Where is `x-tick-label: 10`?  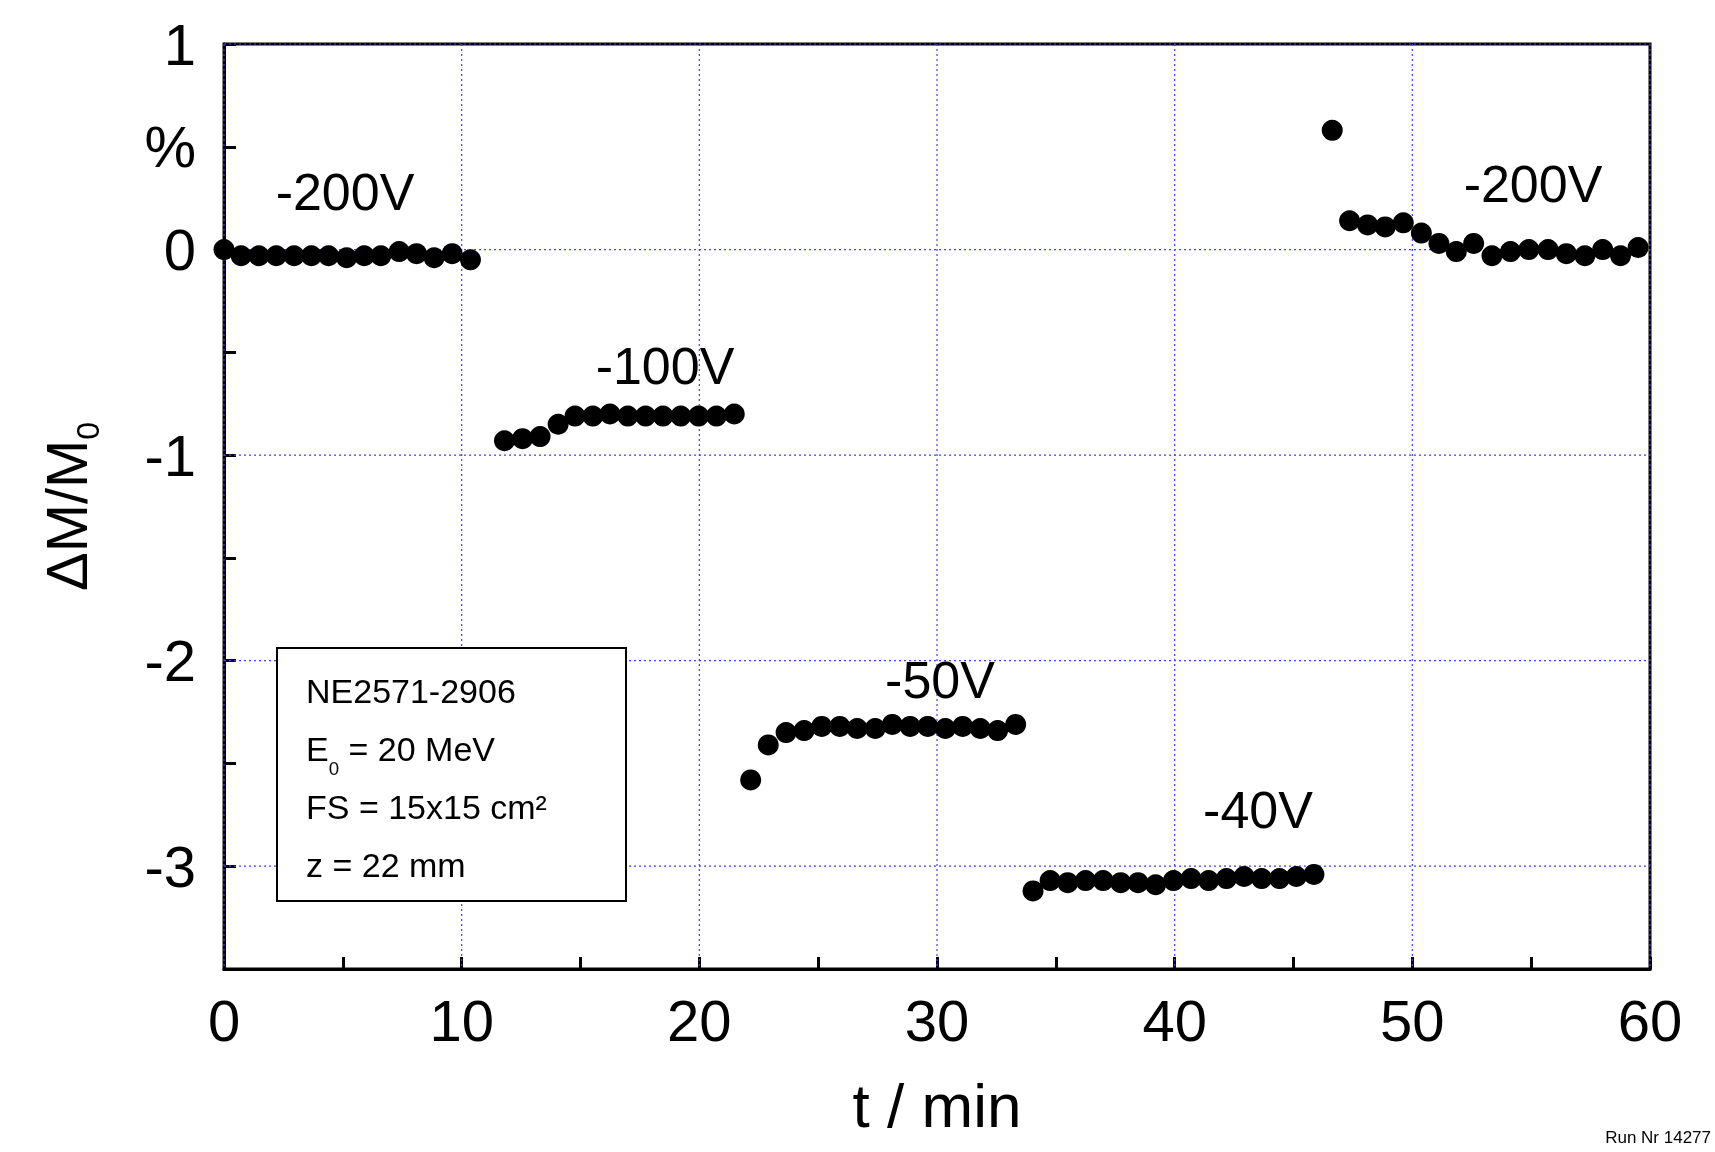 x-tick-label: 10 is located at coordinates (461, 1020).